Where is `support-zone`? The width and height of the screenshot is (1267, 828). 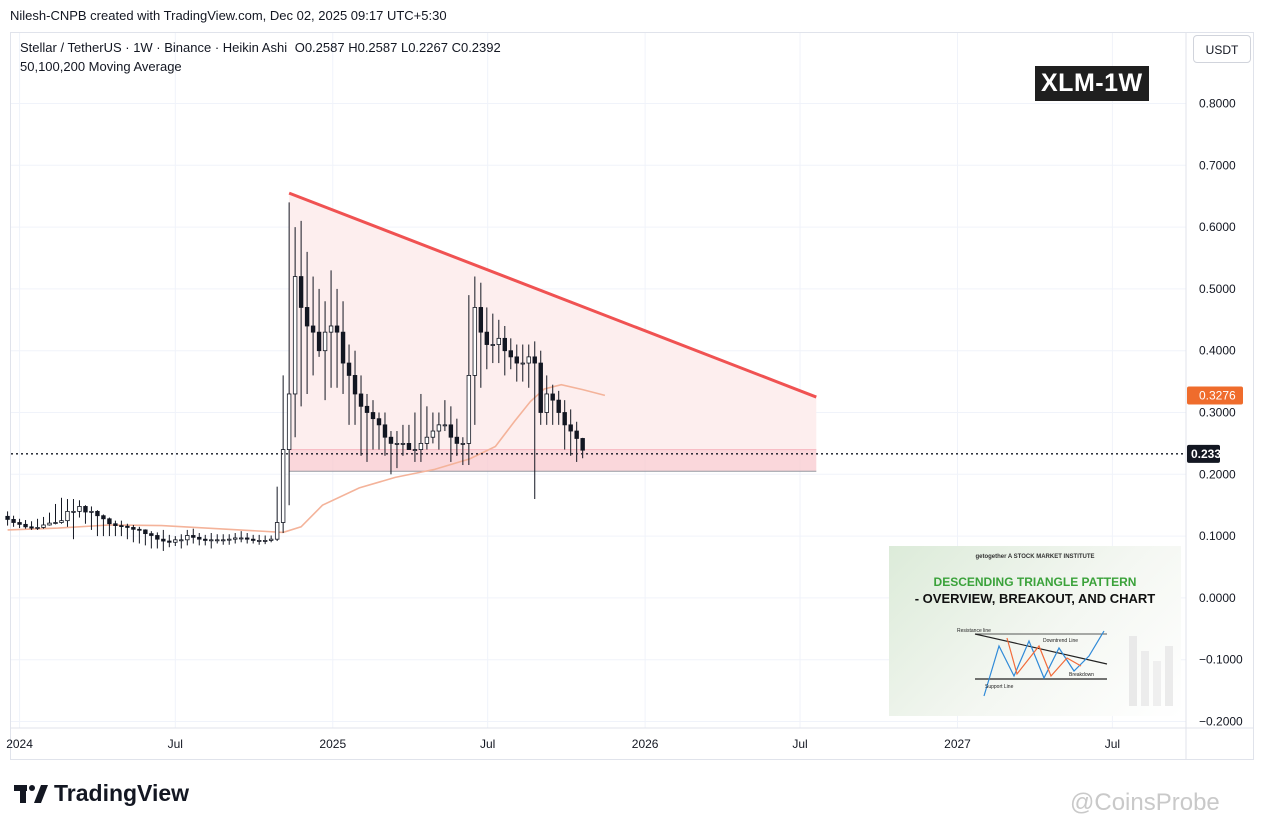 support-zone is located at coordinates (553, 460).